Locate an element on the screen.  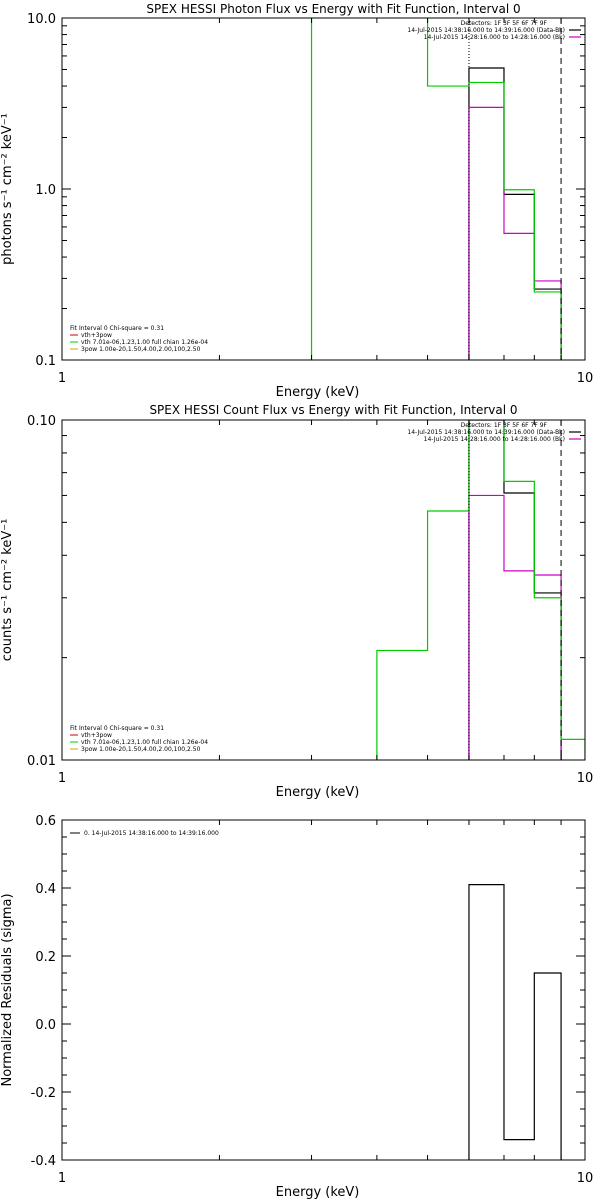
y-tick-label: 0.10 is located at coordinates (41, 421).